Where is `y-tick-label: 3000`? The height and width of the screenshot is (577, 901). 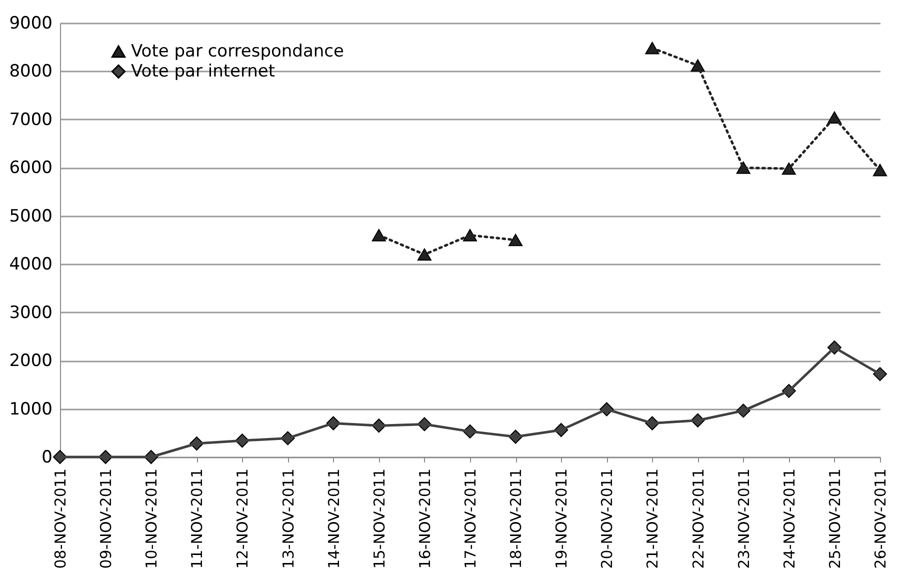 y-tick-label: 3000 is located at coordinates (30, 312).